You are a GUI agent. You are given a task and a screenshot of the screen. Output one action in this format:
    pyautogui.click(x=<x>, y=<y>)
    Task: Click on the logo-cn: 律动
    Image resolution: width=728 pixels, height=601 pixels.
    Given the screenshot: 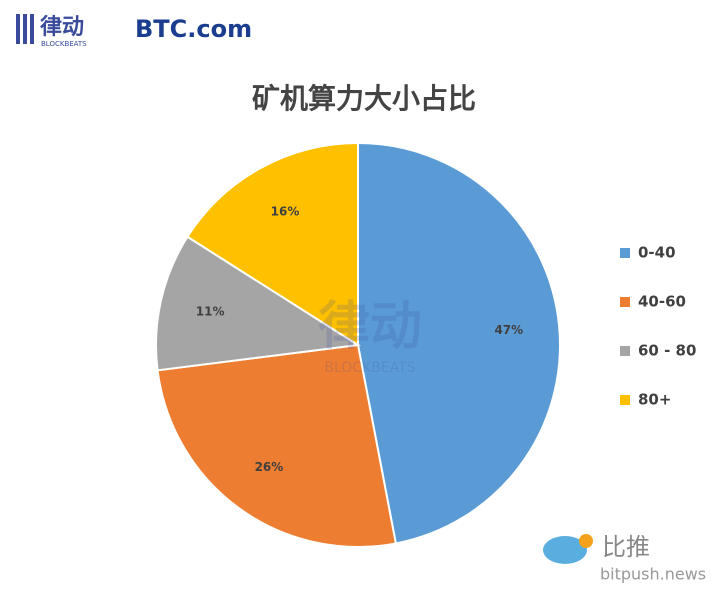 What is the action you would take?
    pyautogui.click(x=62, y=27)
    